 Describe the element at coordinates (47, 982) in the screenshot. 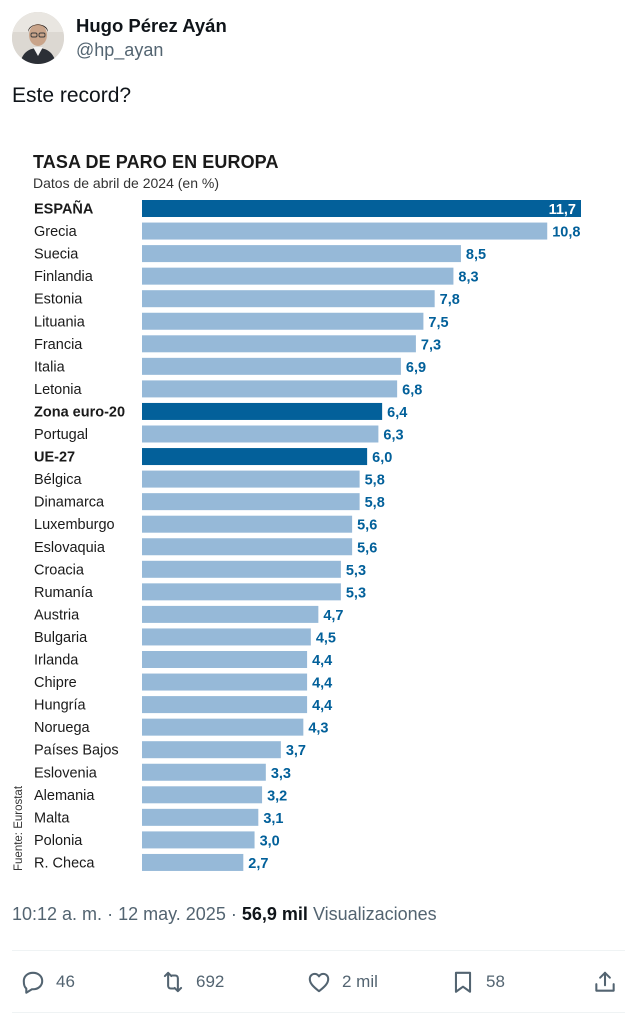

I see `reply-button: 46` at that location.